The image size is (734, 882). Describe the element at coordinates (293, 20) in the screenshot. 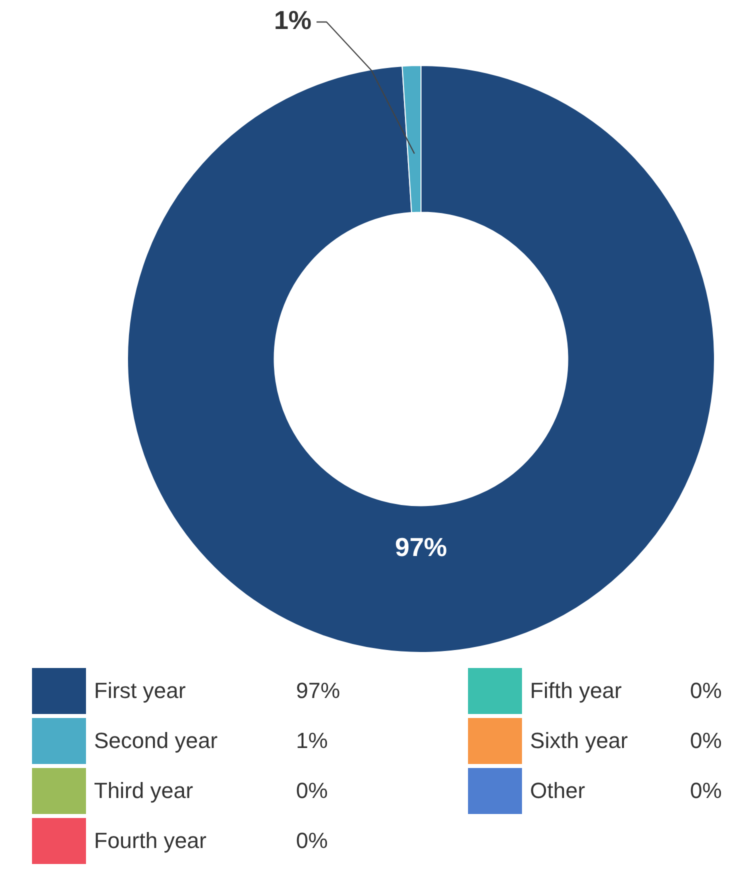

I see `data-label: 1%` at that location.